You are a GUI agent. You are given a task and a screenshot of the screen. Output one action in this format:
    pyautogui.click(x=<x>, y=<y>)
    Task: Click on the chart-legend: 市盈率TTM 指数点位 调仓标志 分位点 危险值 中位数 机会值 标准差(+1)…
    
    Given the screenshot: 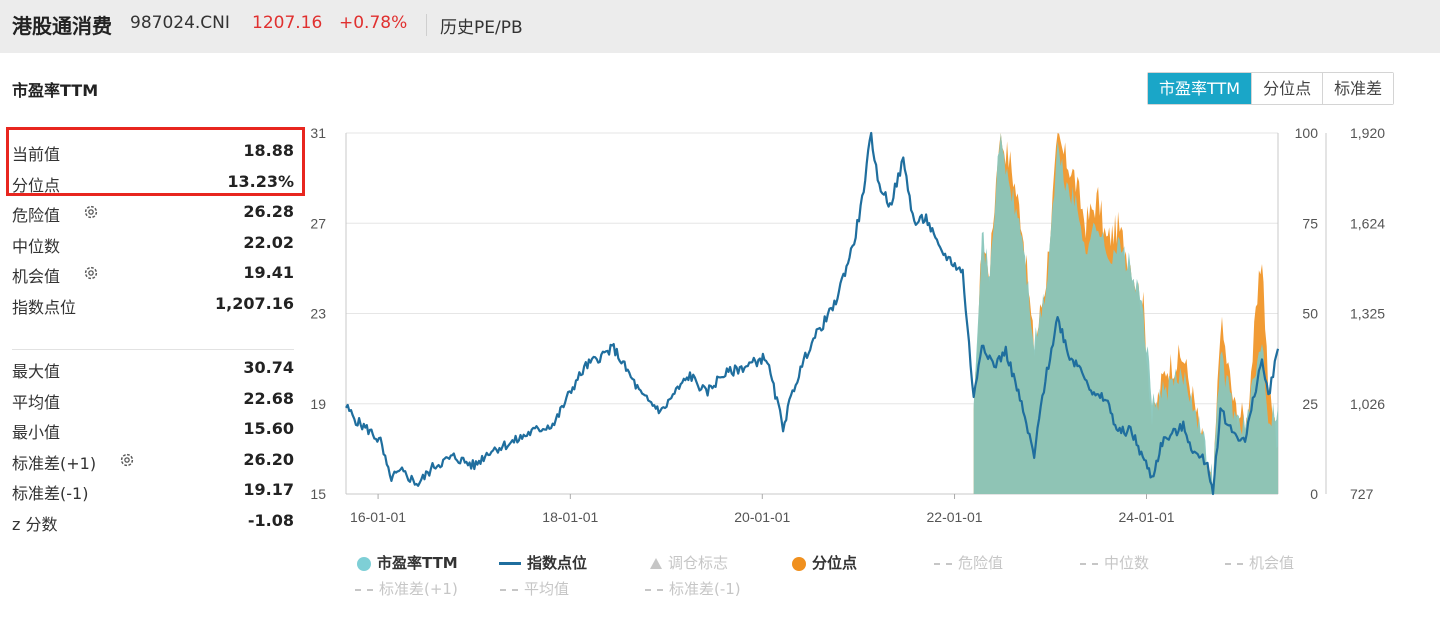 What is the action you would take?
    pyautogui.click(x=852, y=575)
    